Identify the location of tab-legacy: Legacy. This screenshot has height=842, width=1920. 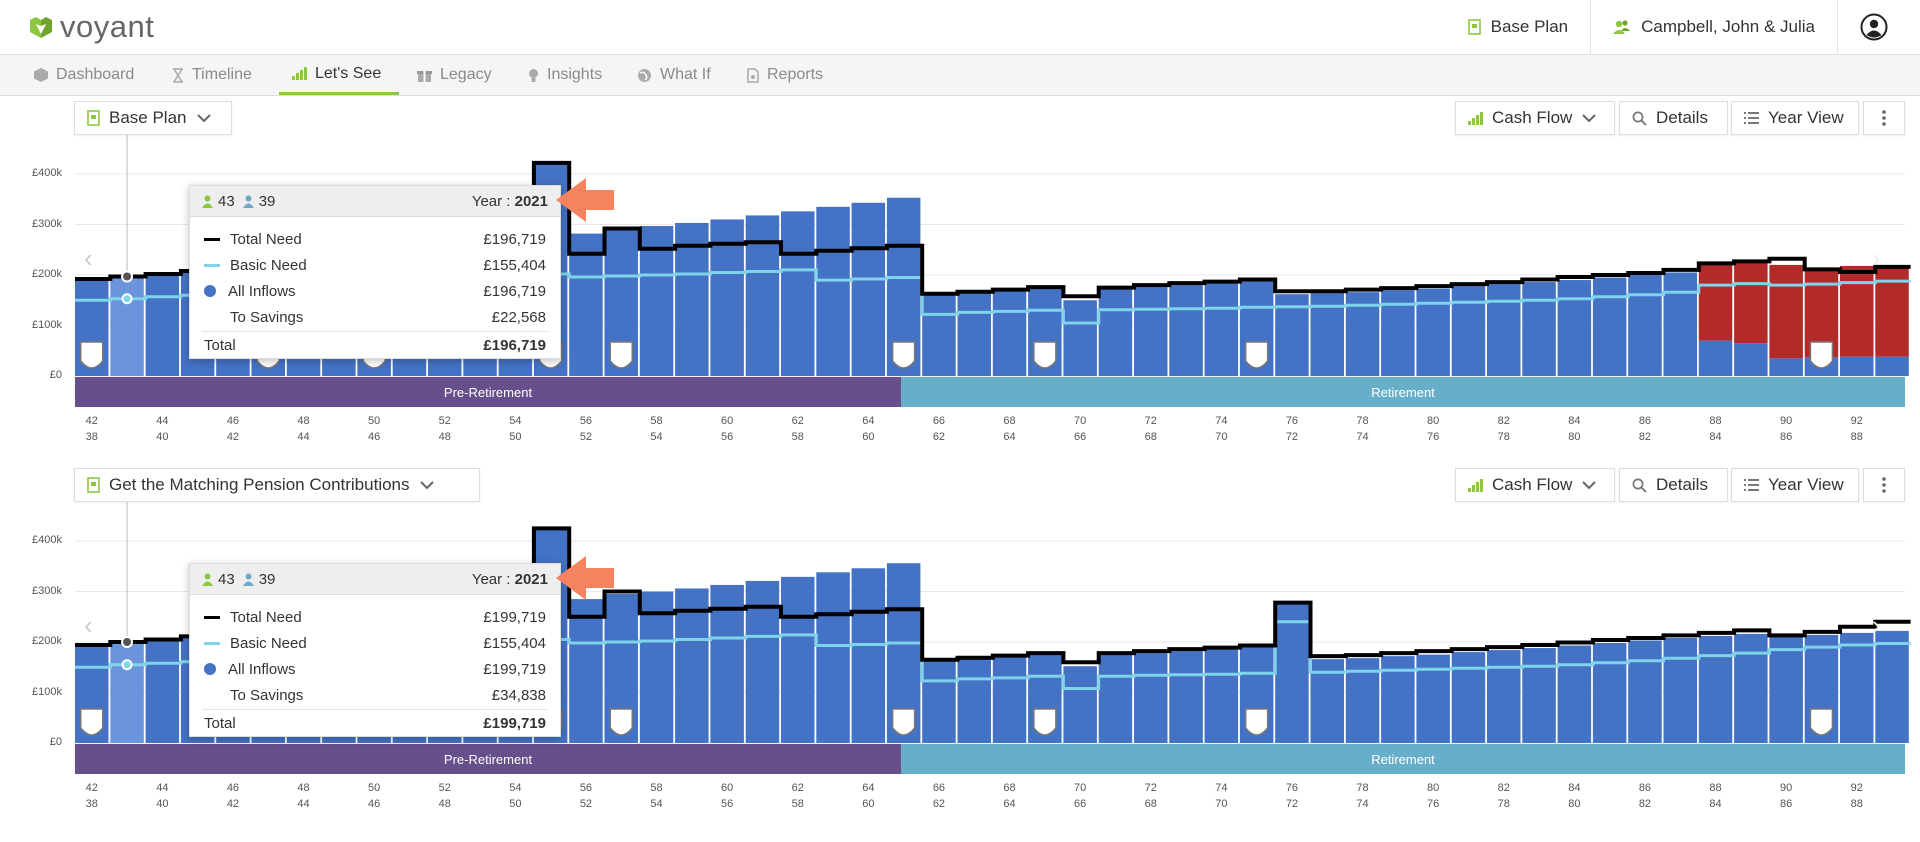
(454, 75).